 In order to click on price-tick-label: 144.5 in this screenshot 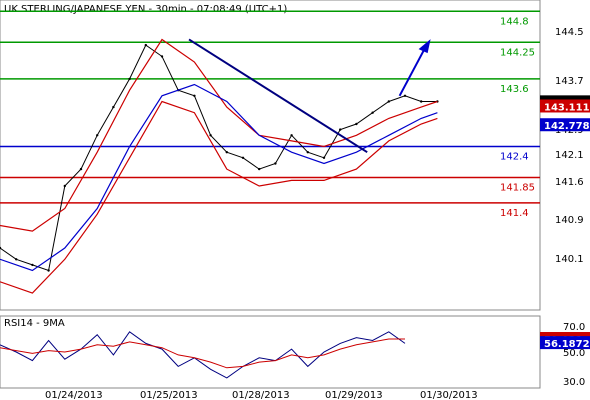, I will do `click(569, 32)`.